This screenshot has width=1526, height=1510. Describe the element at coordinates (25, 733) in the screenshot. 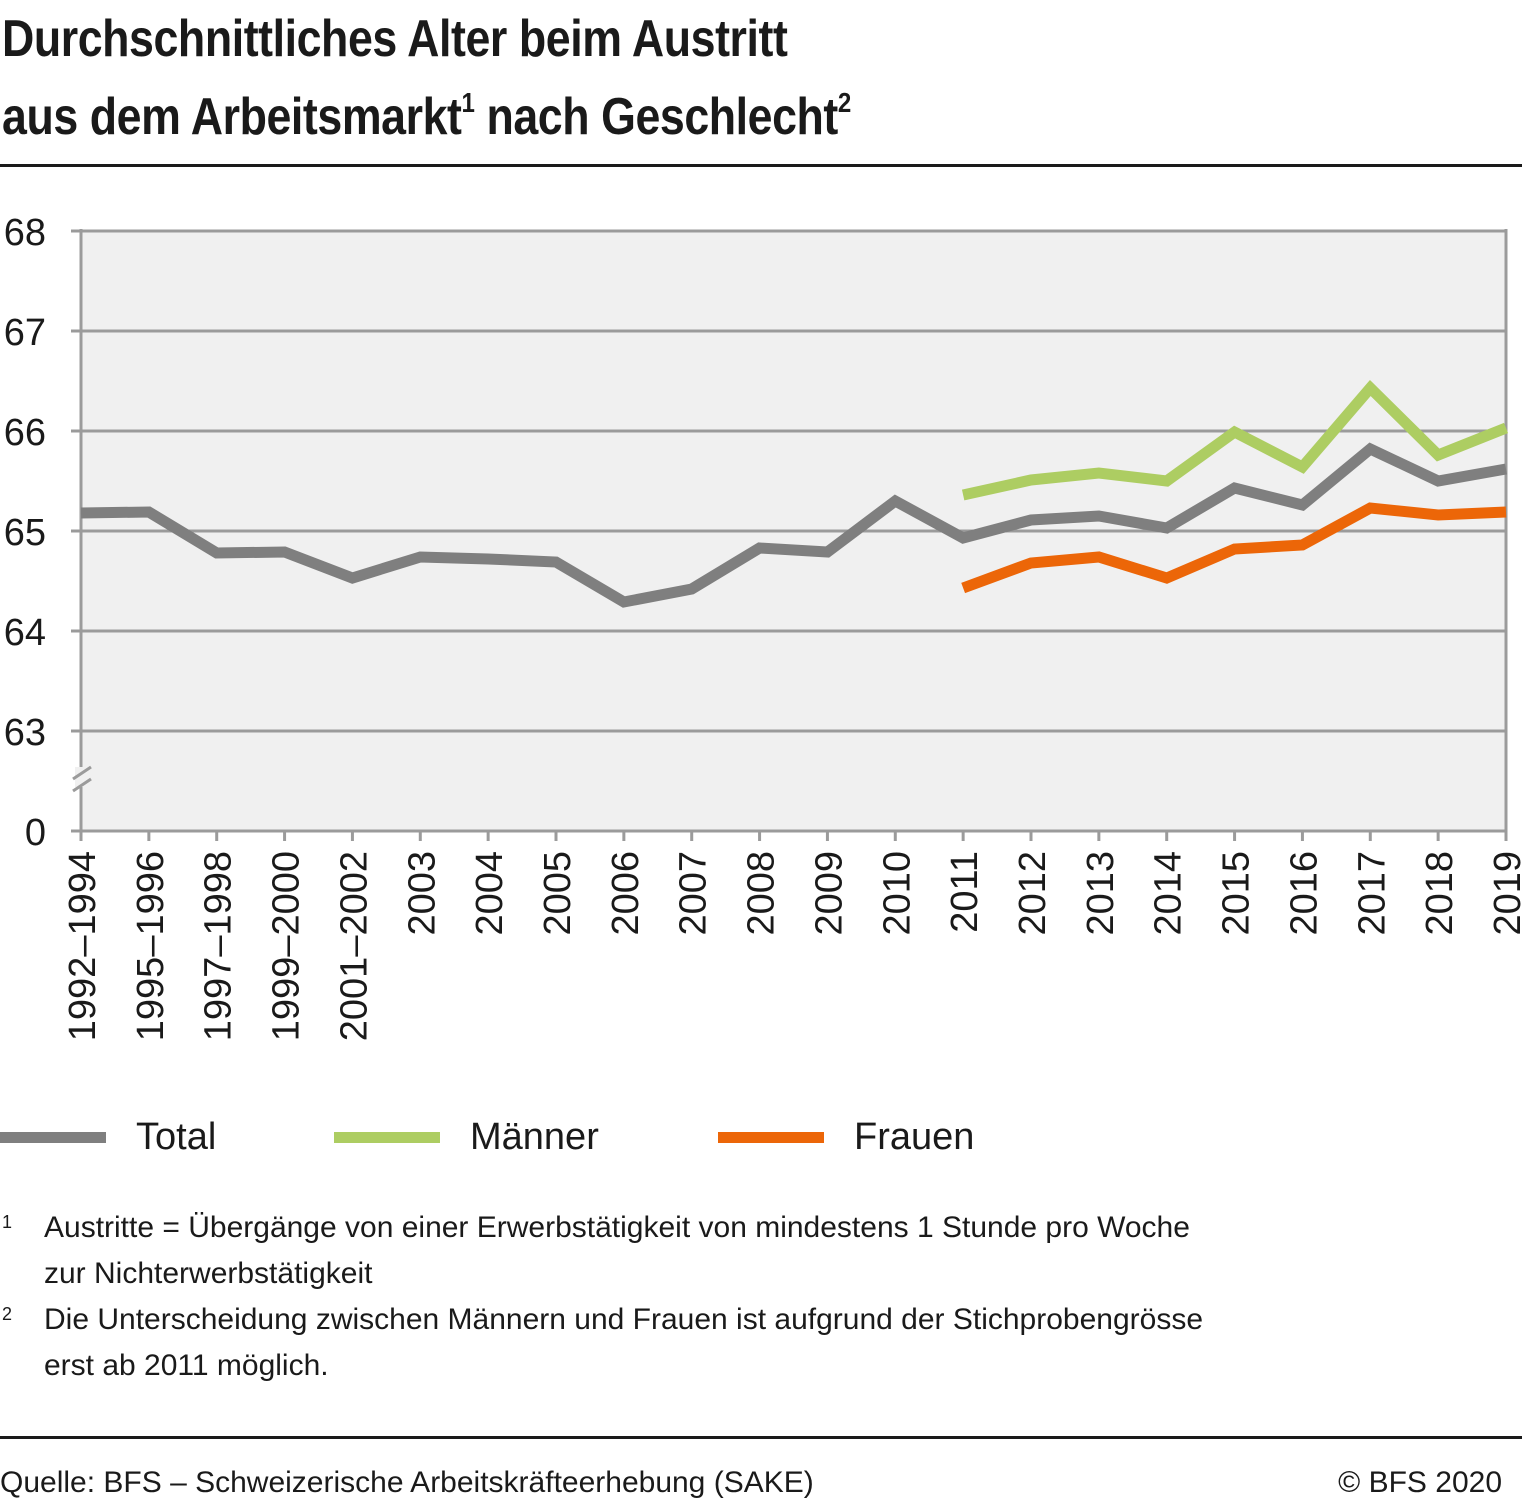

I see `y-tick-label: 63` at that location.